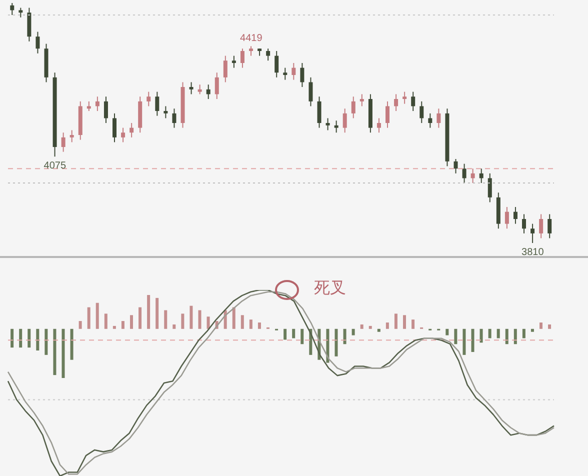 The height and width of the screenshot is (476, 588). Describe the element at coordinates (330, 289) in the screenshot. I see `annotation: 死叉` at that location.